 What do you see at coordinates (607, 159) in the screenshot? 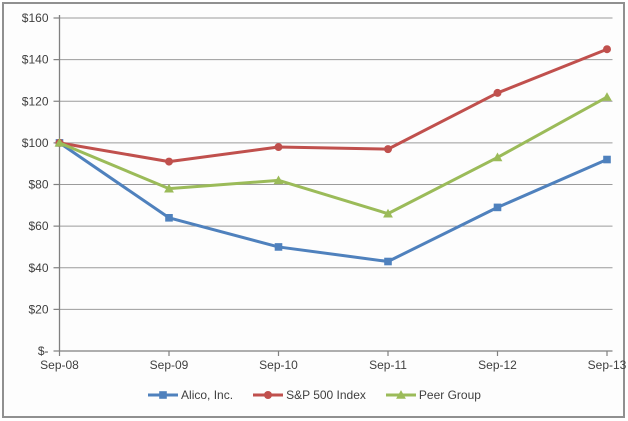
I see `series-0-point-5-square-marker-icon` at bounding box center [607, 159].